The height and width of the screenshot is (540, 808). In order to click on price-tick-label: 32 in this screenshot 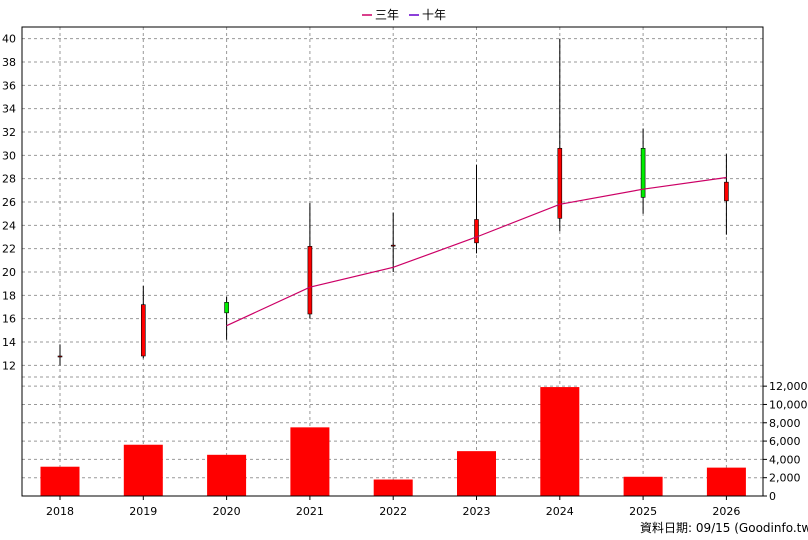, I will do `click(9, 132)`.